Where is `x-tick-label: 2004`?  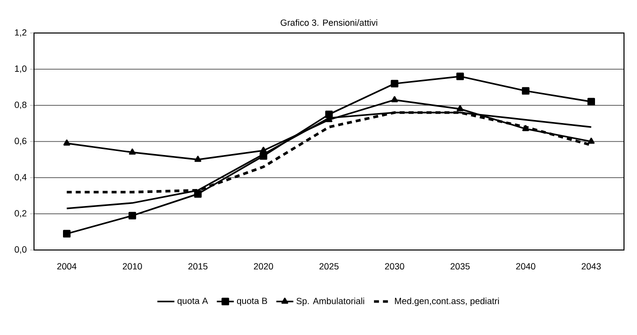 x-tick-label: 2004 is located at coordinates (66, 266).